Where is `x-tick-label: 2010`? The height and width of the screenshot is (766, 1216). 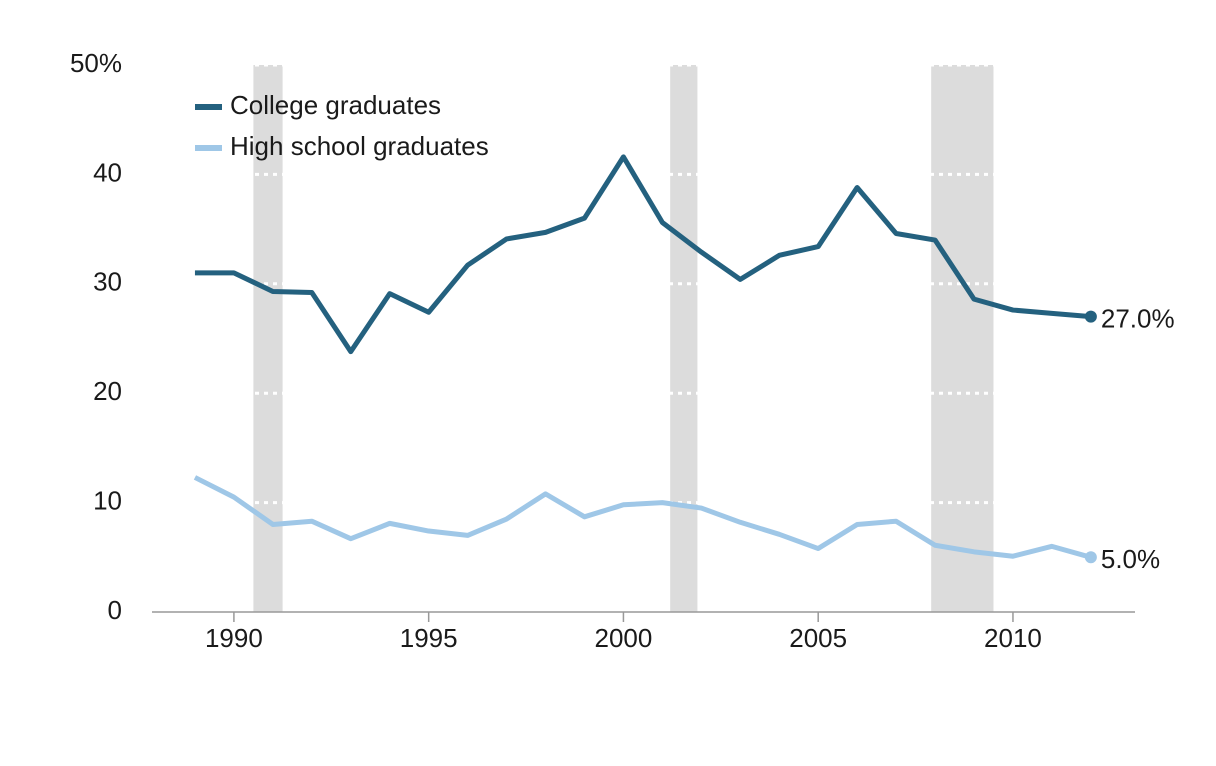
x-tick-label: 2010 is located at coordinates (1013, 638).